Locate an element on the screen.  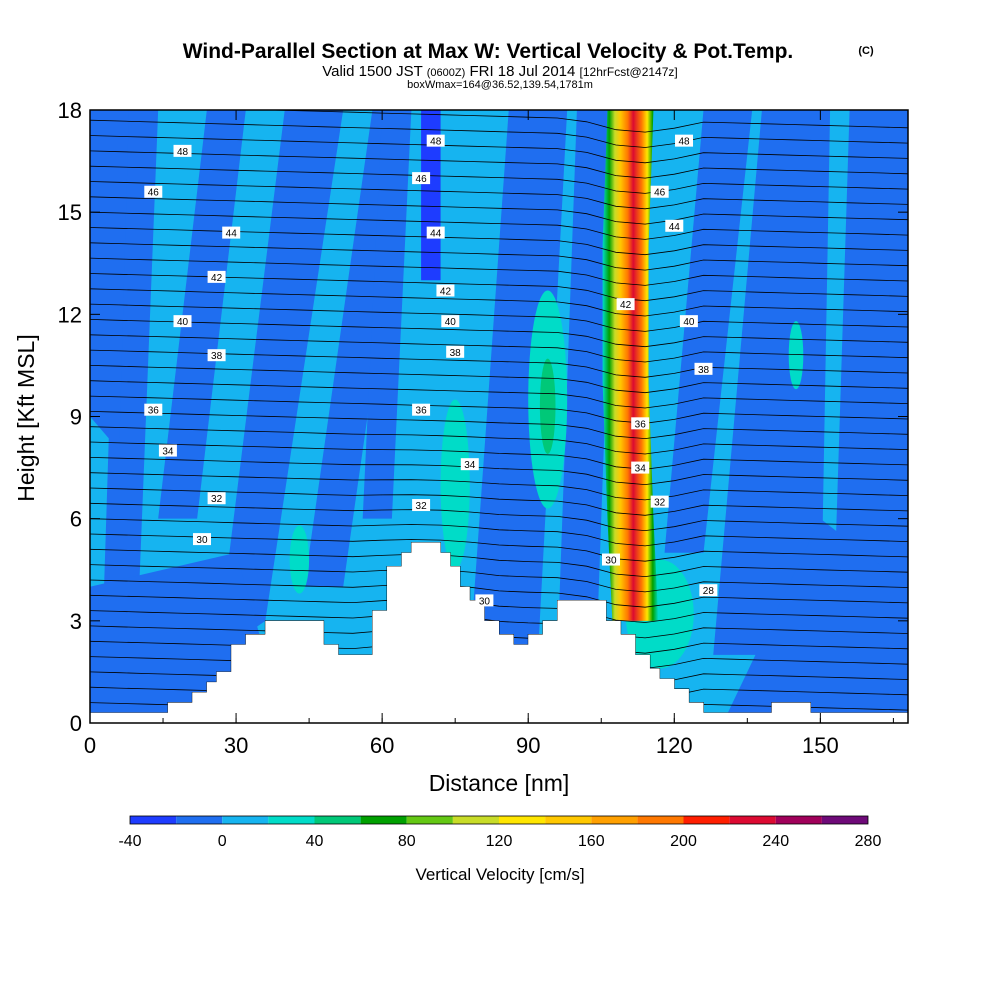
y-tick-label: 9 is located at coordinates (76, 417).